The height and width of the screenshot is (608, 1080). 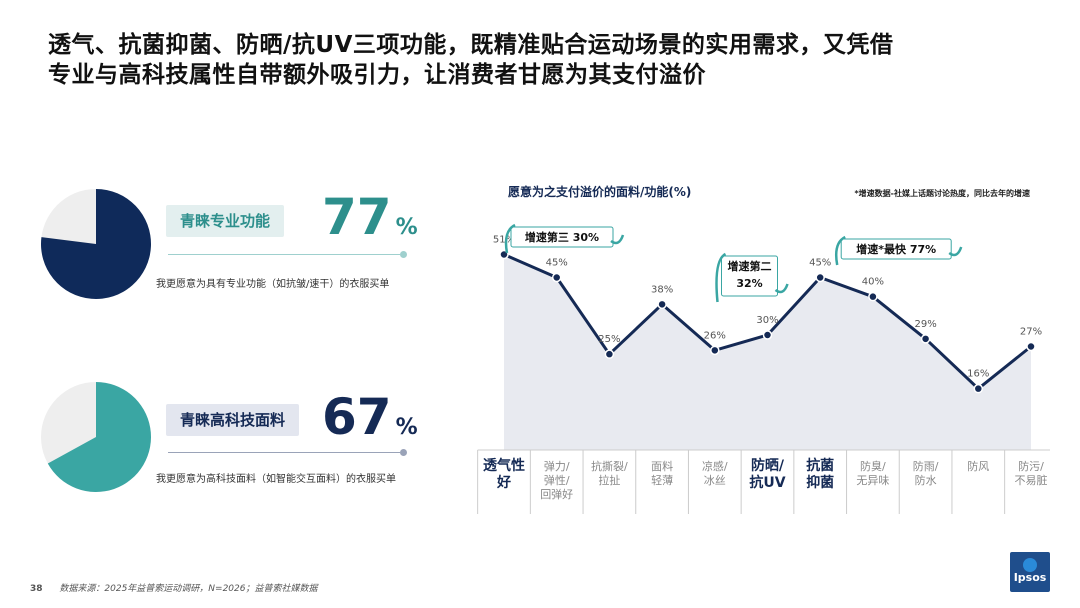 I want to click on stat-value-professional: 77%, so click(x=370, y=222).